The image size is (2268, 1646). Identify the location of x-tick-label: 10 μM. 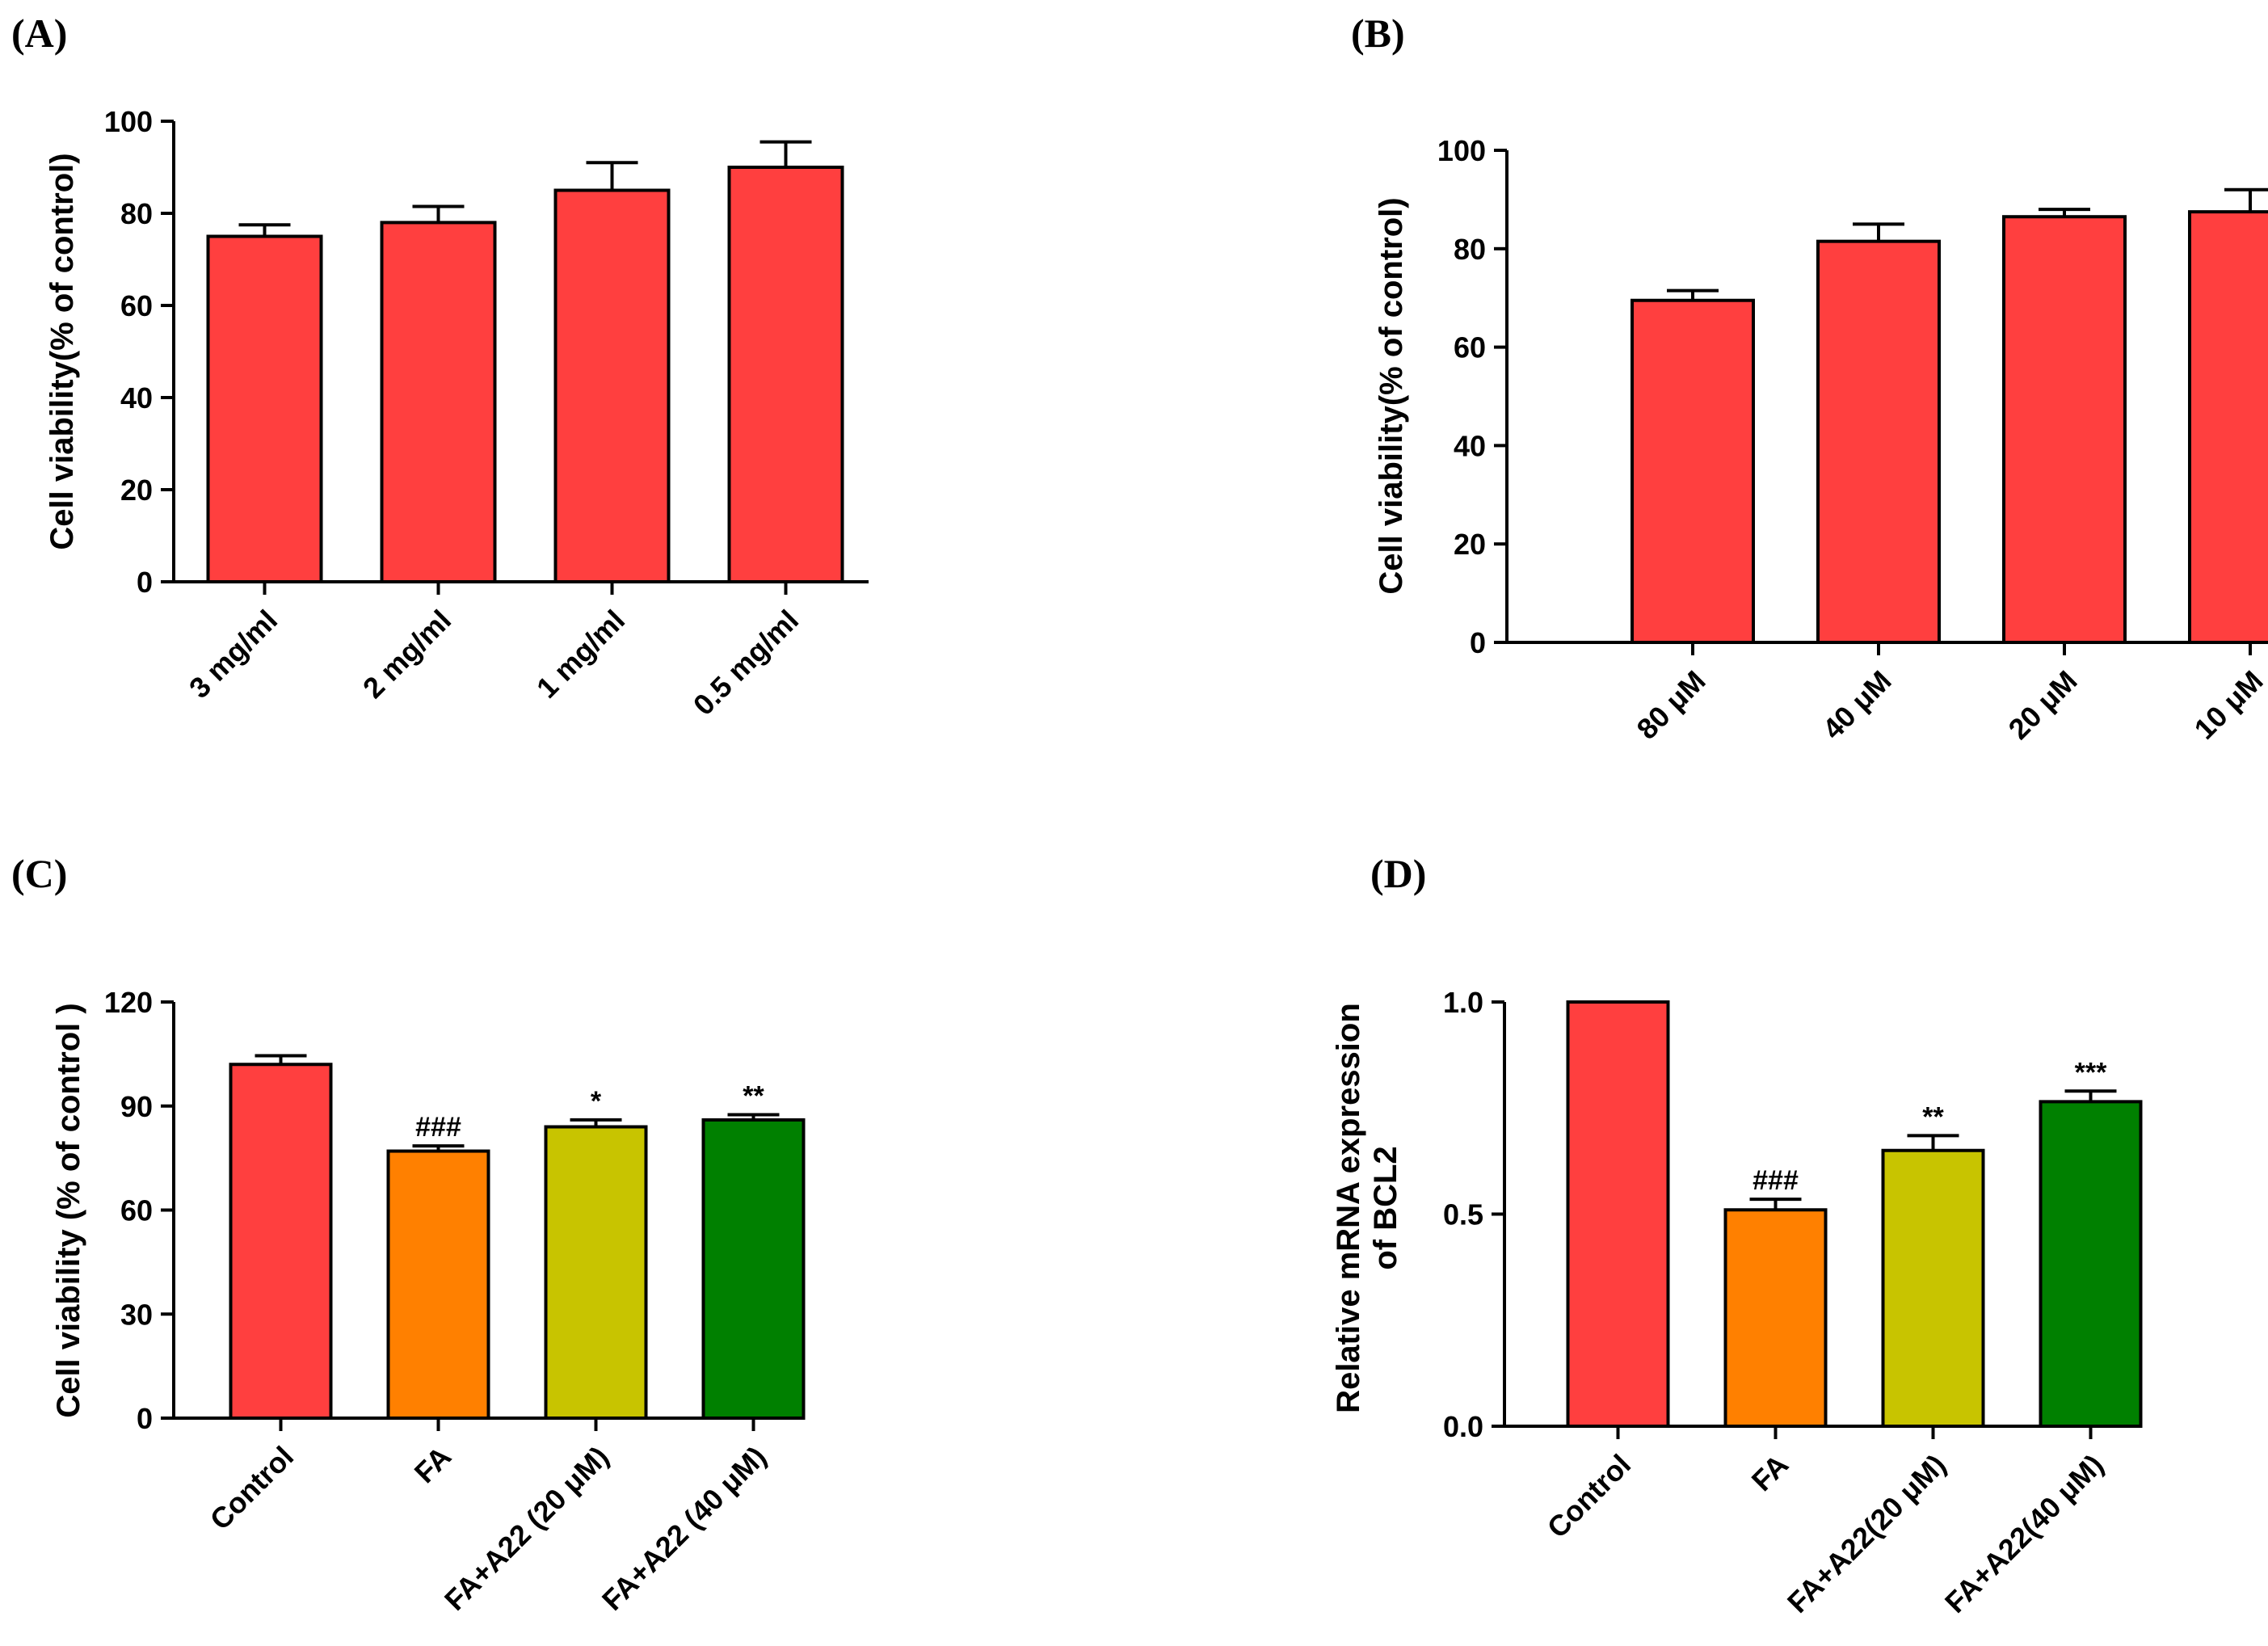
(2227, 705).